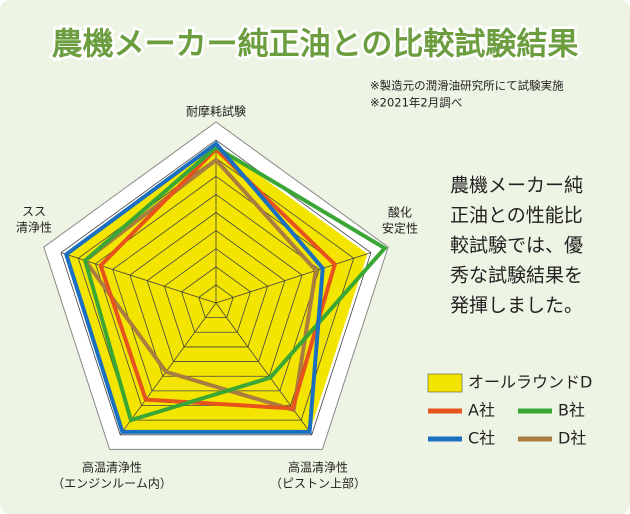 Image resolution: width=630 pixels, height=514 pixels. Describe the element at coordinates (572, 438) in the screenshot. I see `legend-label: D社` at that location.